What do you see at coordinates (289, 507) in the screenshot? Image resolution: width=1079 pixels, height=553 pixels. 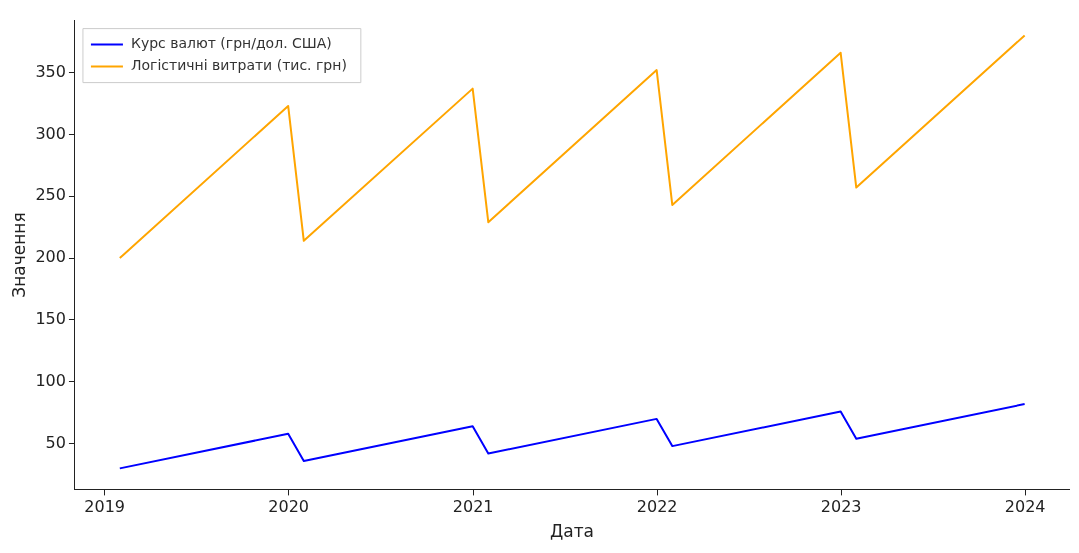 I see `x-tick-label: 2020` at bounding box center [289, 507].